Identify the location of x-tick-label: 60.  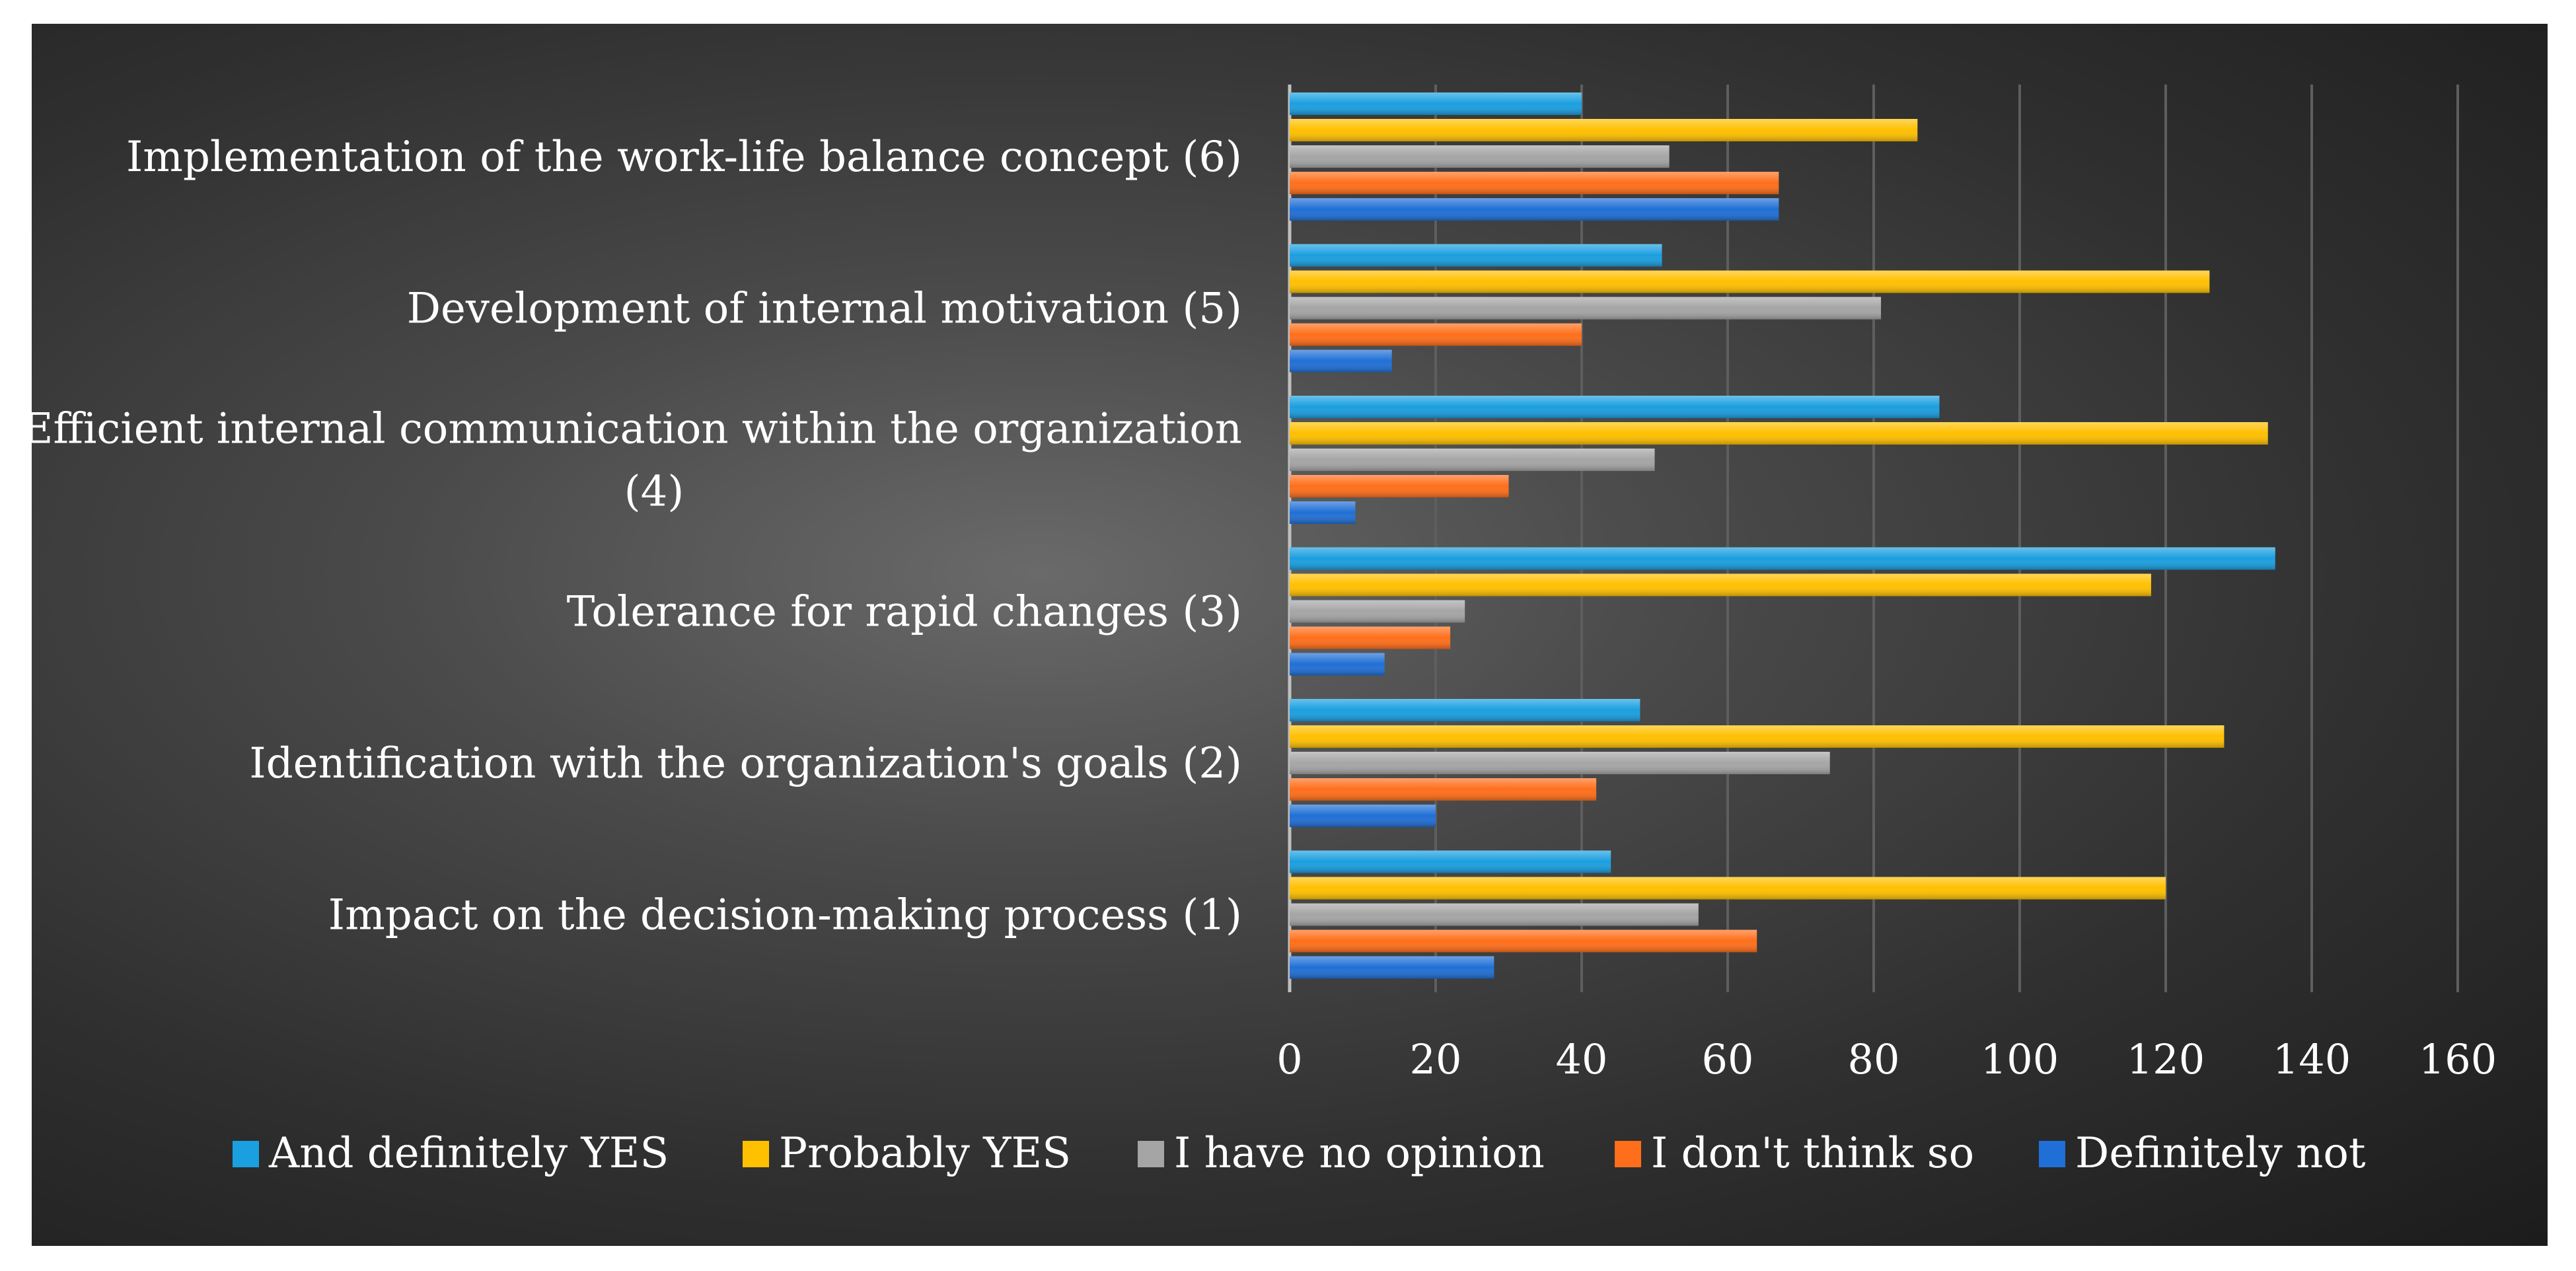
(1728, 1059).